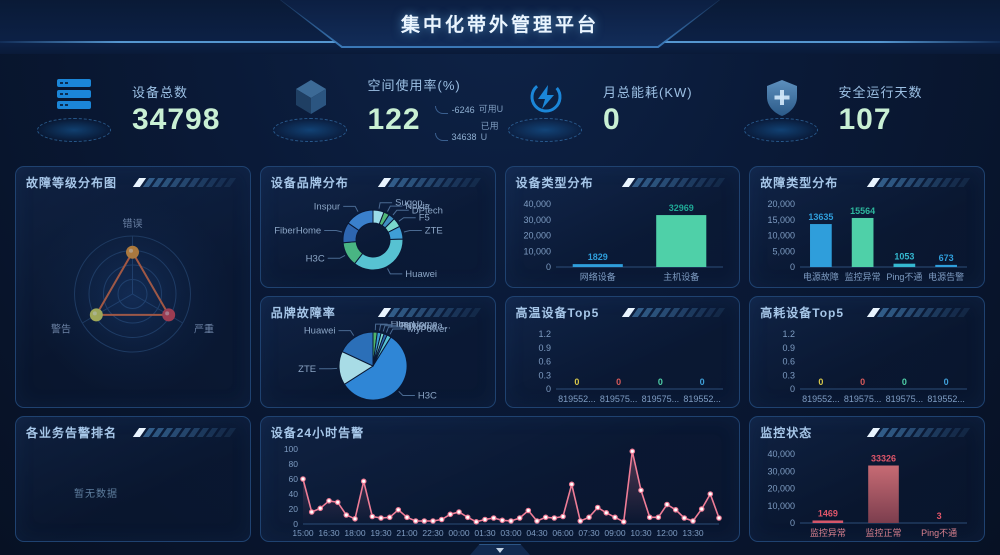  Describe the element at coordinates (72, 433) in the screenshot. I see `panel-title: 各业务告警排名` at that location.